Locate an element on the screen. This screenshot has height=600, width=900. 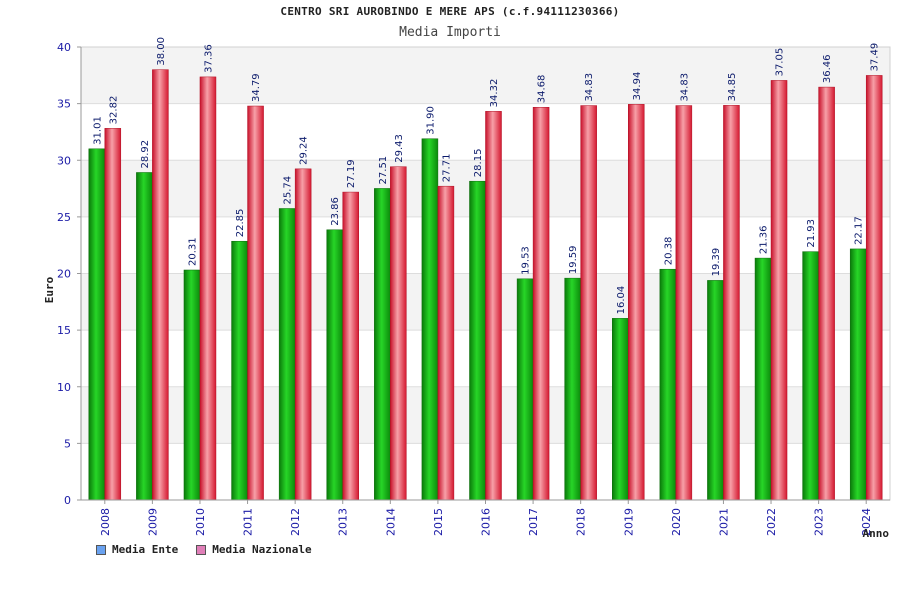
legend-item-ente: Media Ente is located at coordinates (137, 549).